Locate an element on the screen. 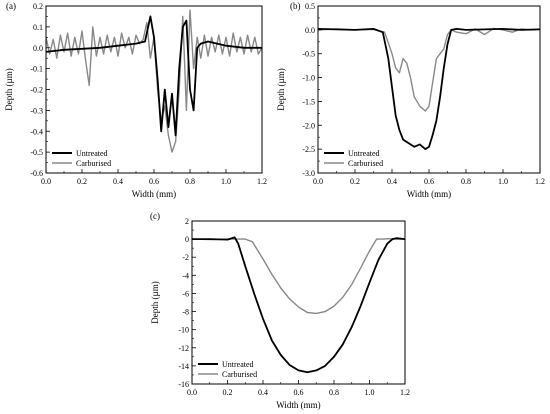 This screenshot has width=550, height=414. y-tick-label: 0.5 is located at coordinates (310, 6).